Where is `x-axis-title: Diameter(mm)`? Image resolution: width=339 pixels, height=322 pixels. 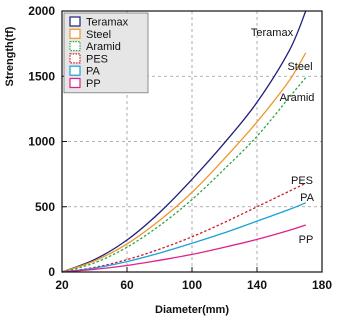 x-axis-title: Diameter(mm) is located at coordinates (192, 310).